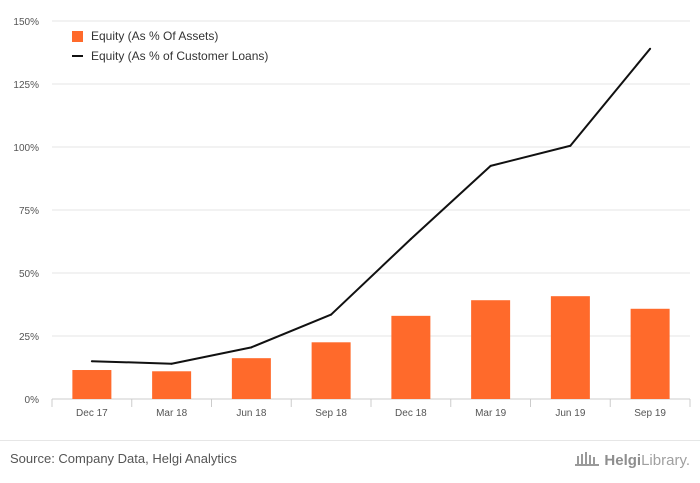 This screenshot has width=700, height=483. Describe the element at coordinates (331, 413) in the screenshot. I see `x-tick-label: Sep 18` at that location.